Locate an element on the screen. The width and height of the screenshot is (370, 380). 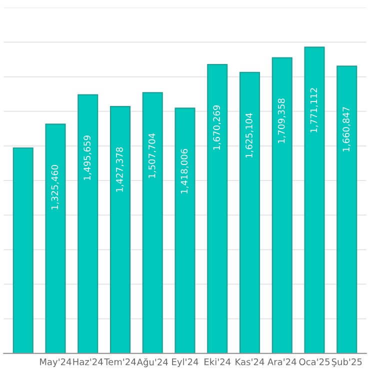
data-label: 1,325,460 is located at coordinates (55, 187).